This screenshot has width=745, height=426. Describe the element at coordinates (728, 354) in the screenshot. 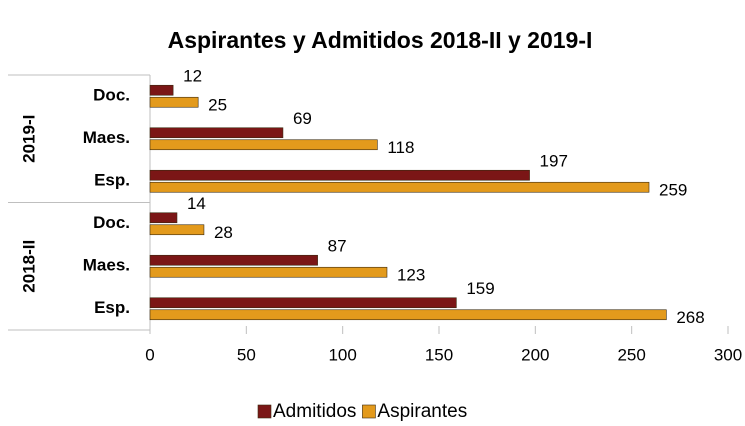

I see `x-tick-label: 300` at that location.